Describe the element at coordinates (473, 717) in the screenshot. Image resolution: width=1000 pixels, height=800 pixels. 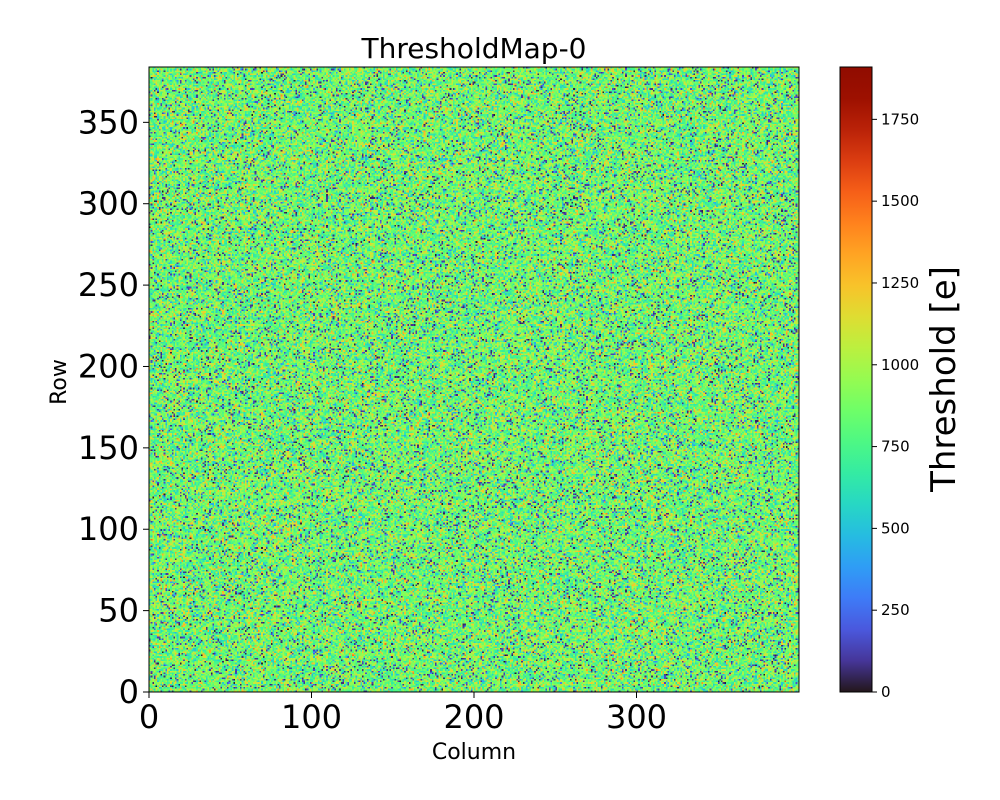
I see `x-tick-label: 200` at that location.